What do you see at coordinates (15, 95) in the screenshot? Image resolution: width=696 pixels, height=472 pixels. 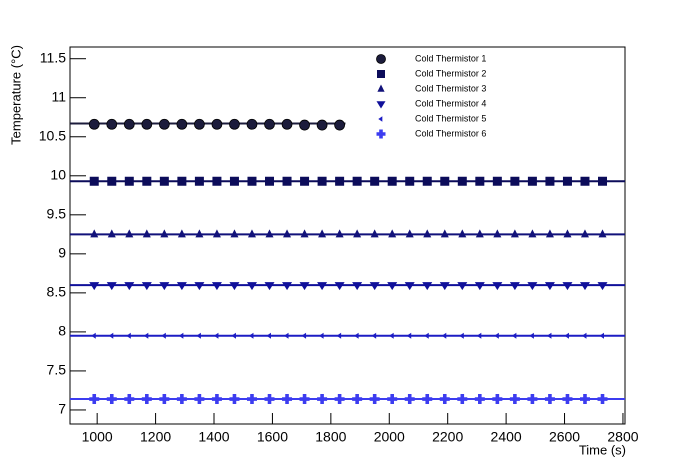 I see `y-axis-label: Temperature (°C)` at bounding box center [15, 95].